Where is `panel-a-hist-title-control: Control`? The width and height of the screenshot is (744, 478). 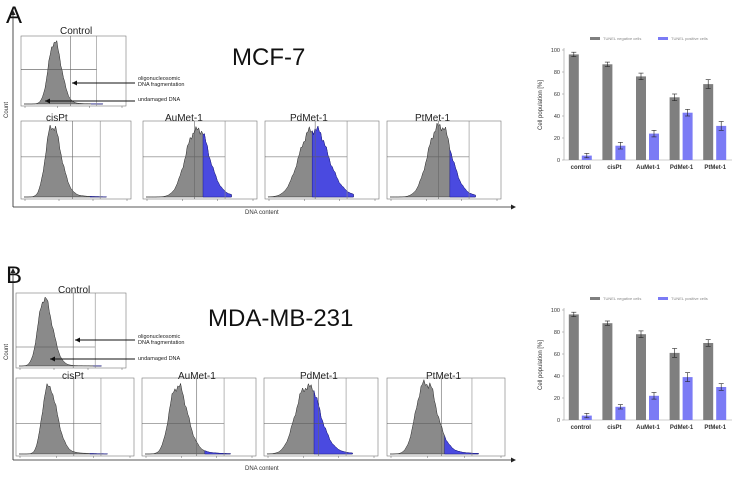 panel-a-hist-title-control: Control is located at coordinates (76, 31).